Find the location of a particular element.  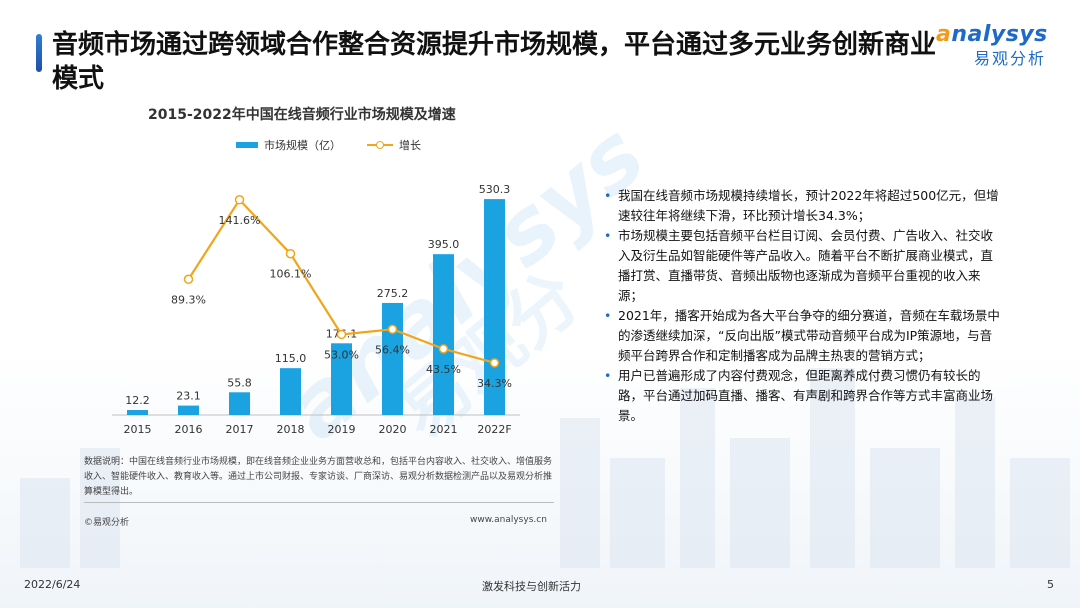

legend-bar-label: 市场规模（亿） is located at coordinates (302, 145).